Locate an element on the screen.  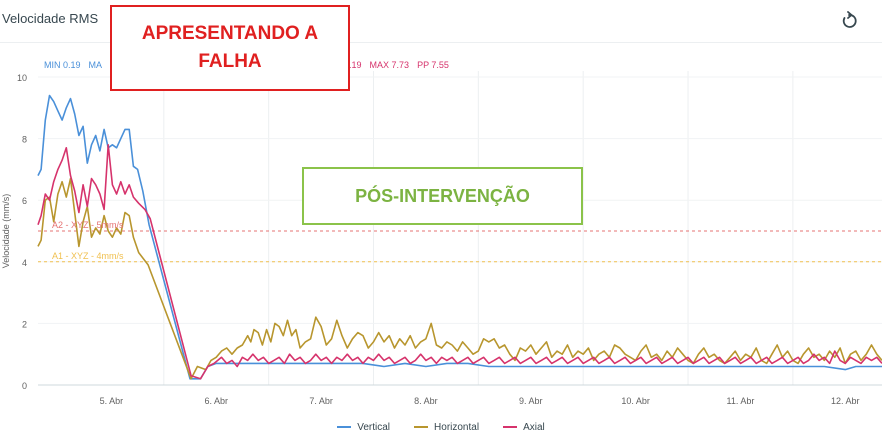
legend-label: Vertical is located at coordinates (374, 427).